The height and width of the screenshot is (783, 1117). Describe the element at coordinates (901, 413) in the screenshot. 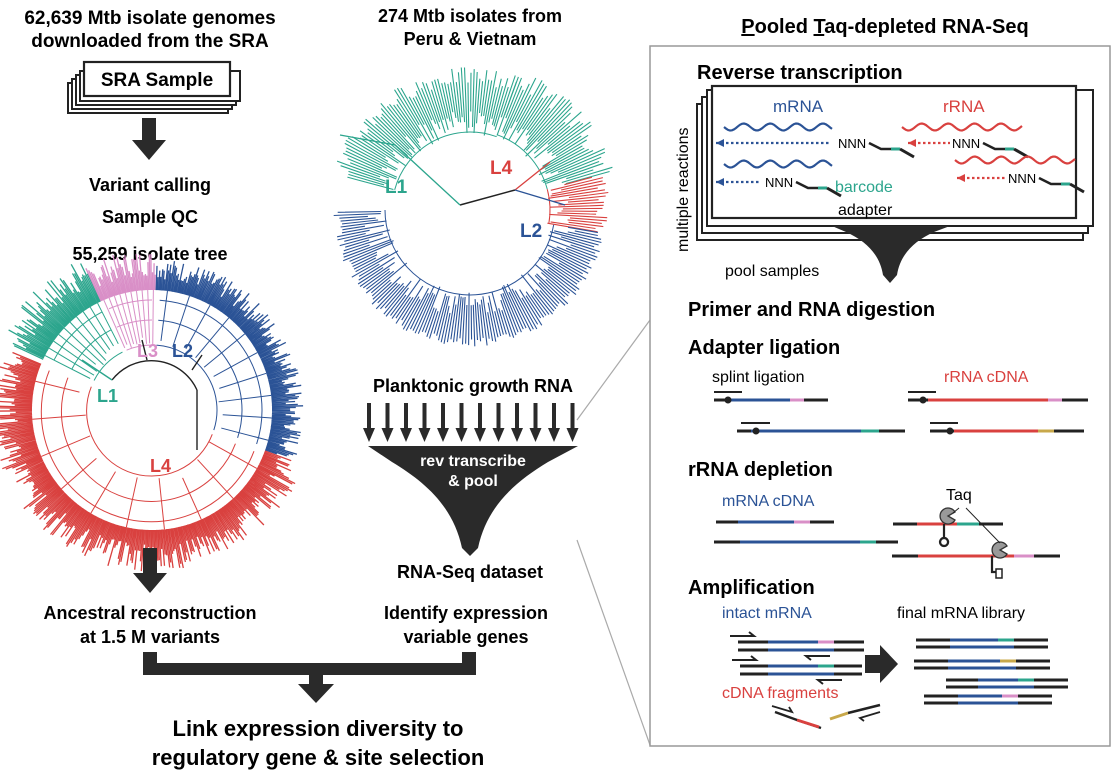

I see `ligation-constructs` at that location.